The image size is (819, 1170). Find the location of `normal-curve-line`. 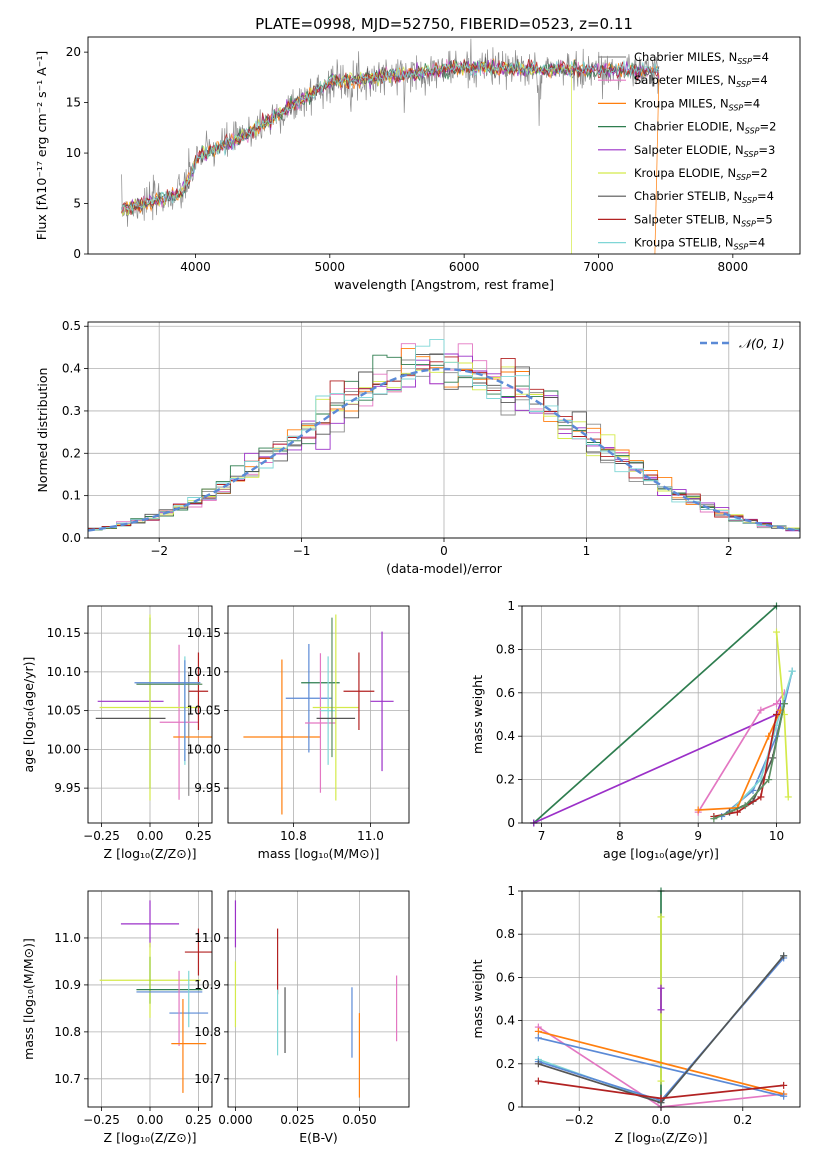

normal-curve-line is located at coordinates (444, 449).